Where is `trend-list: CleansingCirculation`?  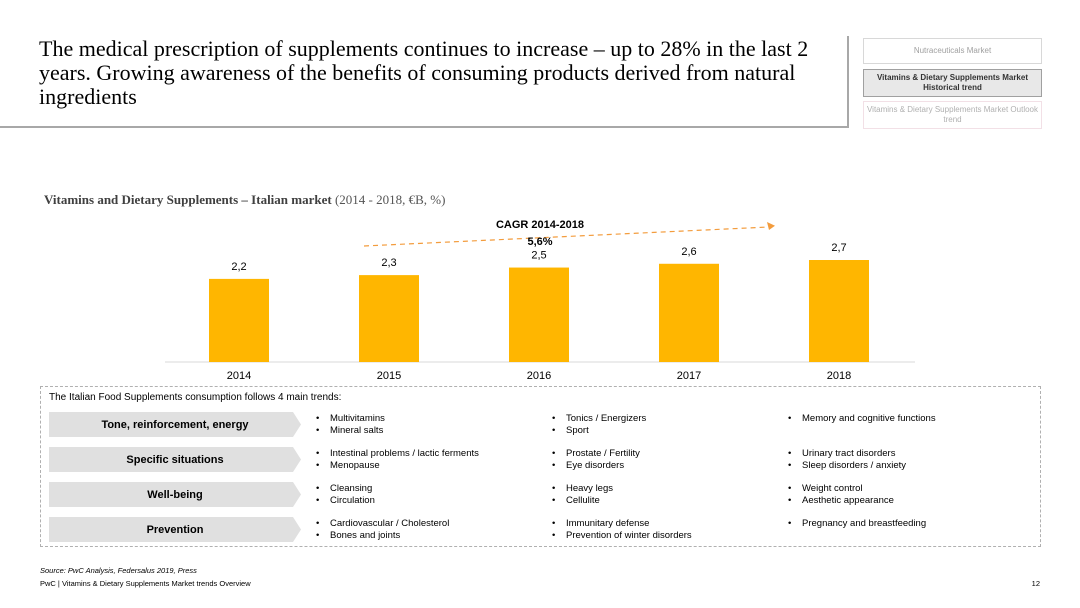 trend-list: CleansingCirculation is located at coordinates (345, 495).